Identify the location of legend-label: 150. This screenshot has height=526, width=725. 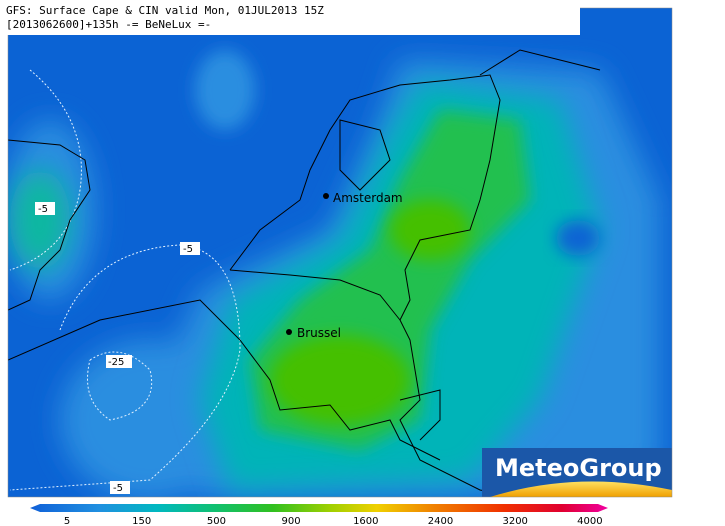
(141, 521).